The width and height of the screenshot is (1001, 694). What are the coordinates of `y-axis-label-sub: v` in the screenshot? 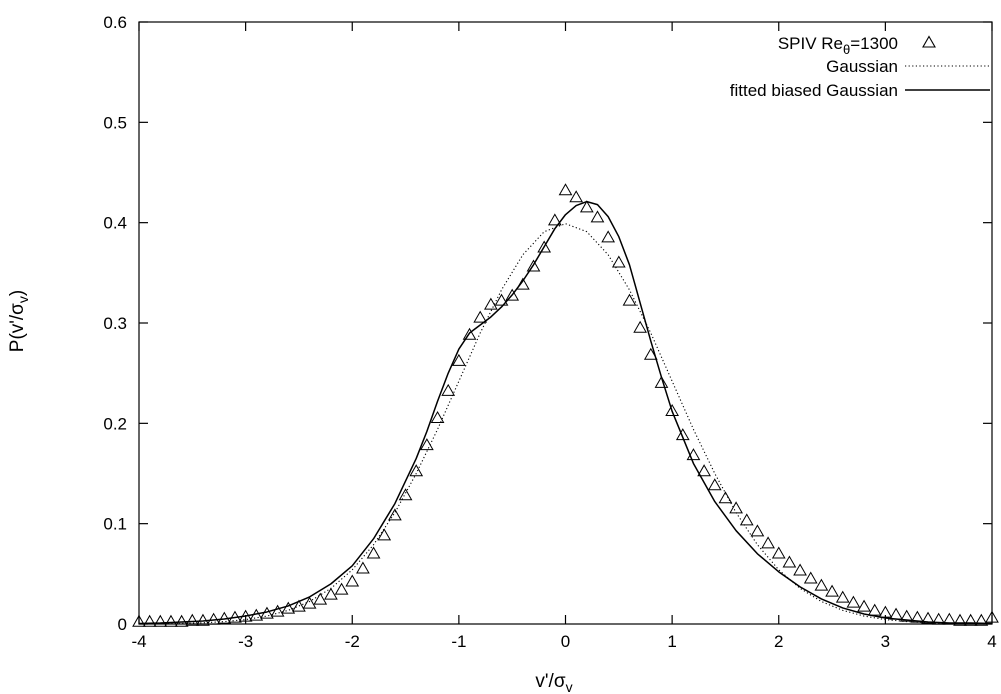 It's located at (23, 299).